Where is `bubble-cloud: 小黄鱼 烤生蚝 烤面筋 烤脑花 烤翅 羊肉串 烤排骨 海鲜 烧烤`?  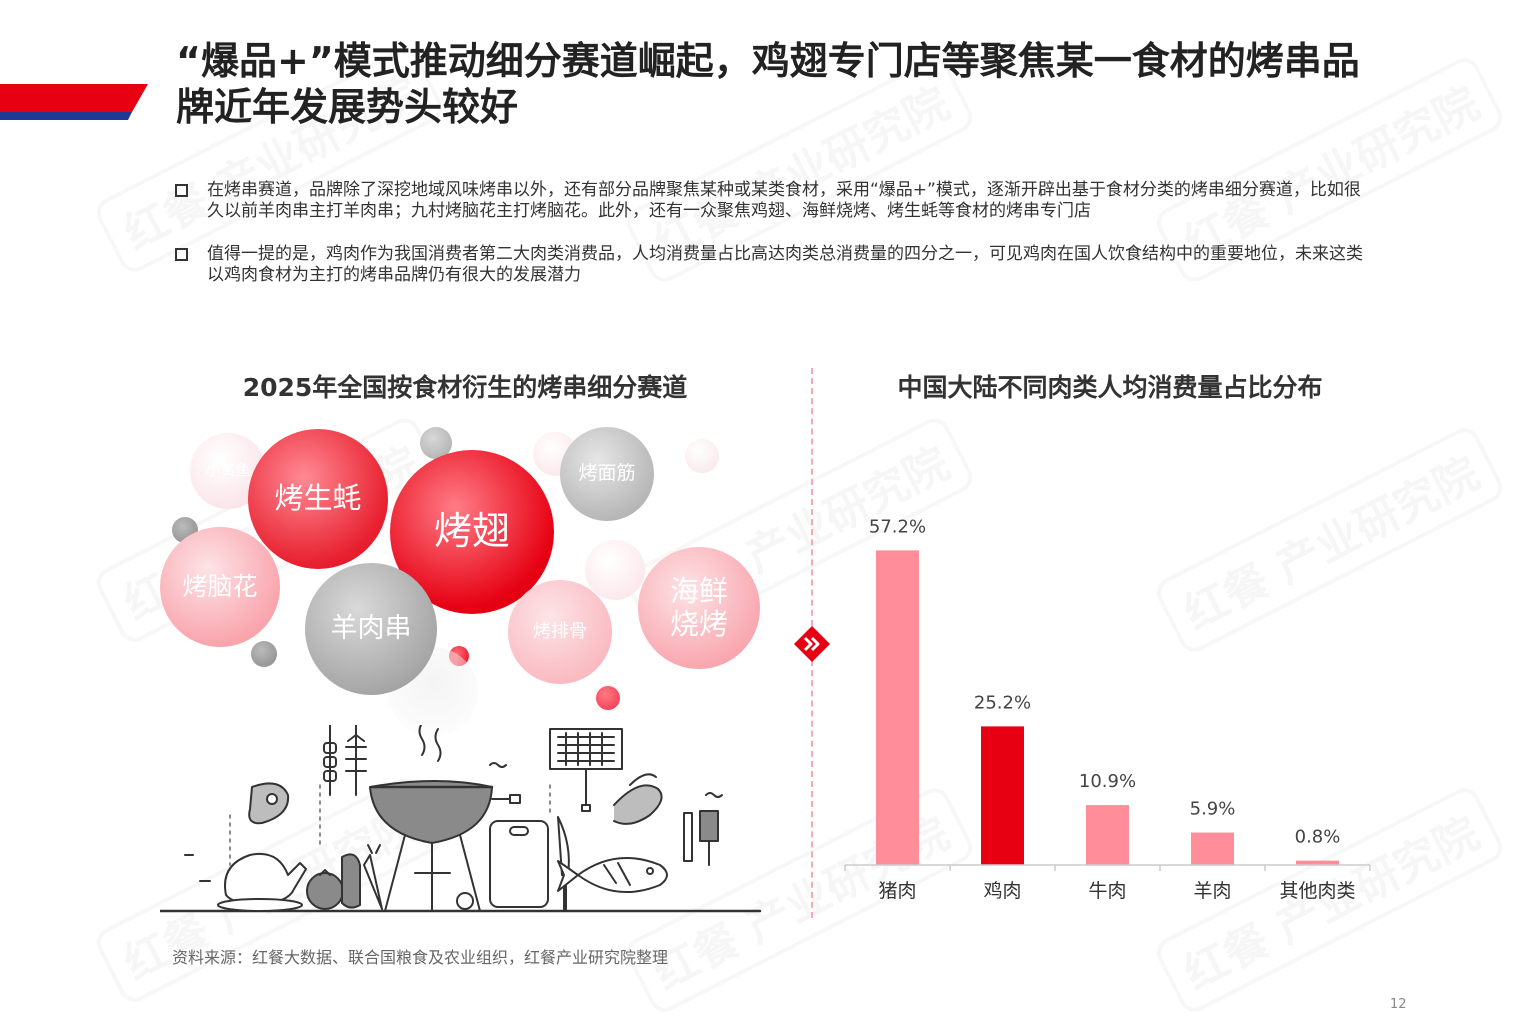 bubble-cloud: 小黄鱼 烤生蚝 烤面筋 烤脑花 烤翅 羊肉串 烤排骨 海鲜 烧烤 is located at coordinates (470, 576).